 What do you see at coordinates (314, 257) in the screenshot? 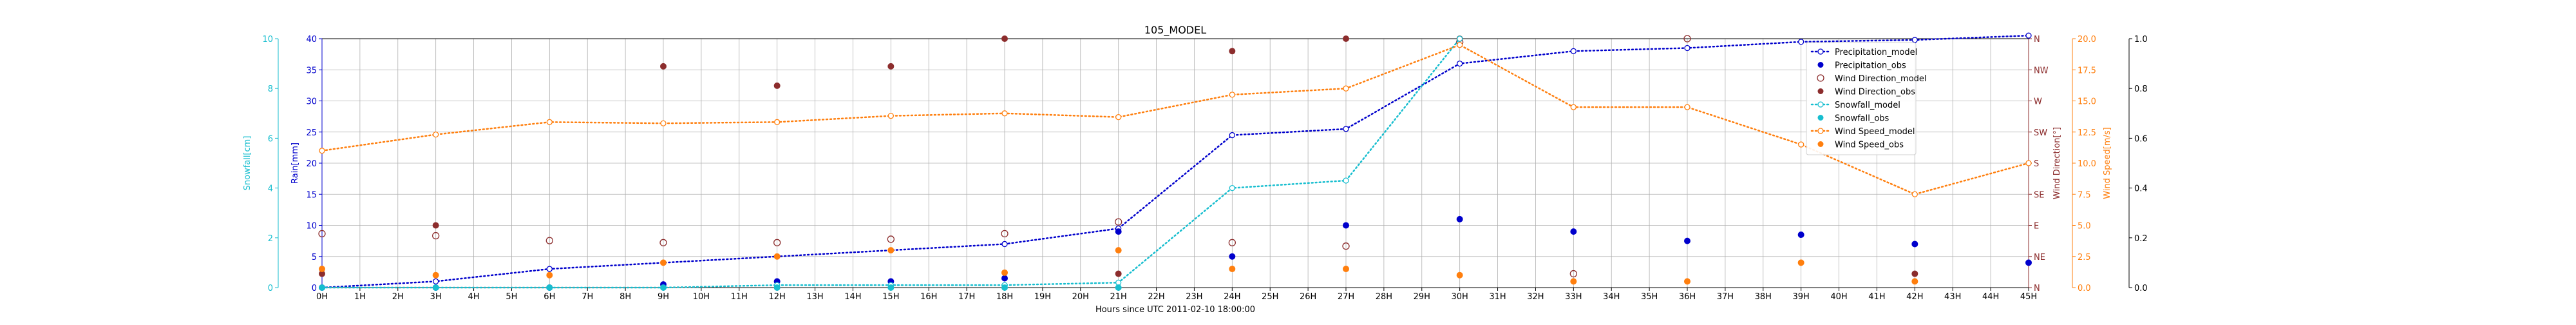
I see `rain-axis-tick-label: 5` at bounding box center [314, 257].